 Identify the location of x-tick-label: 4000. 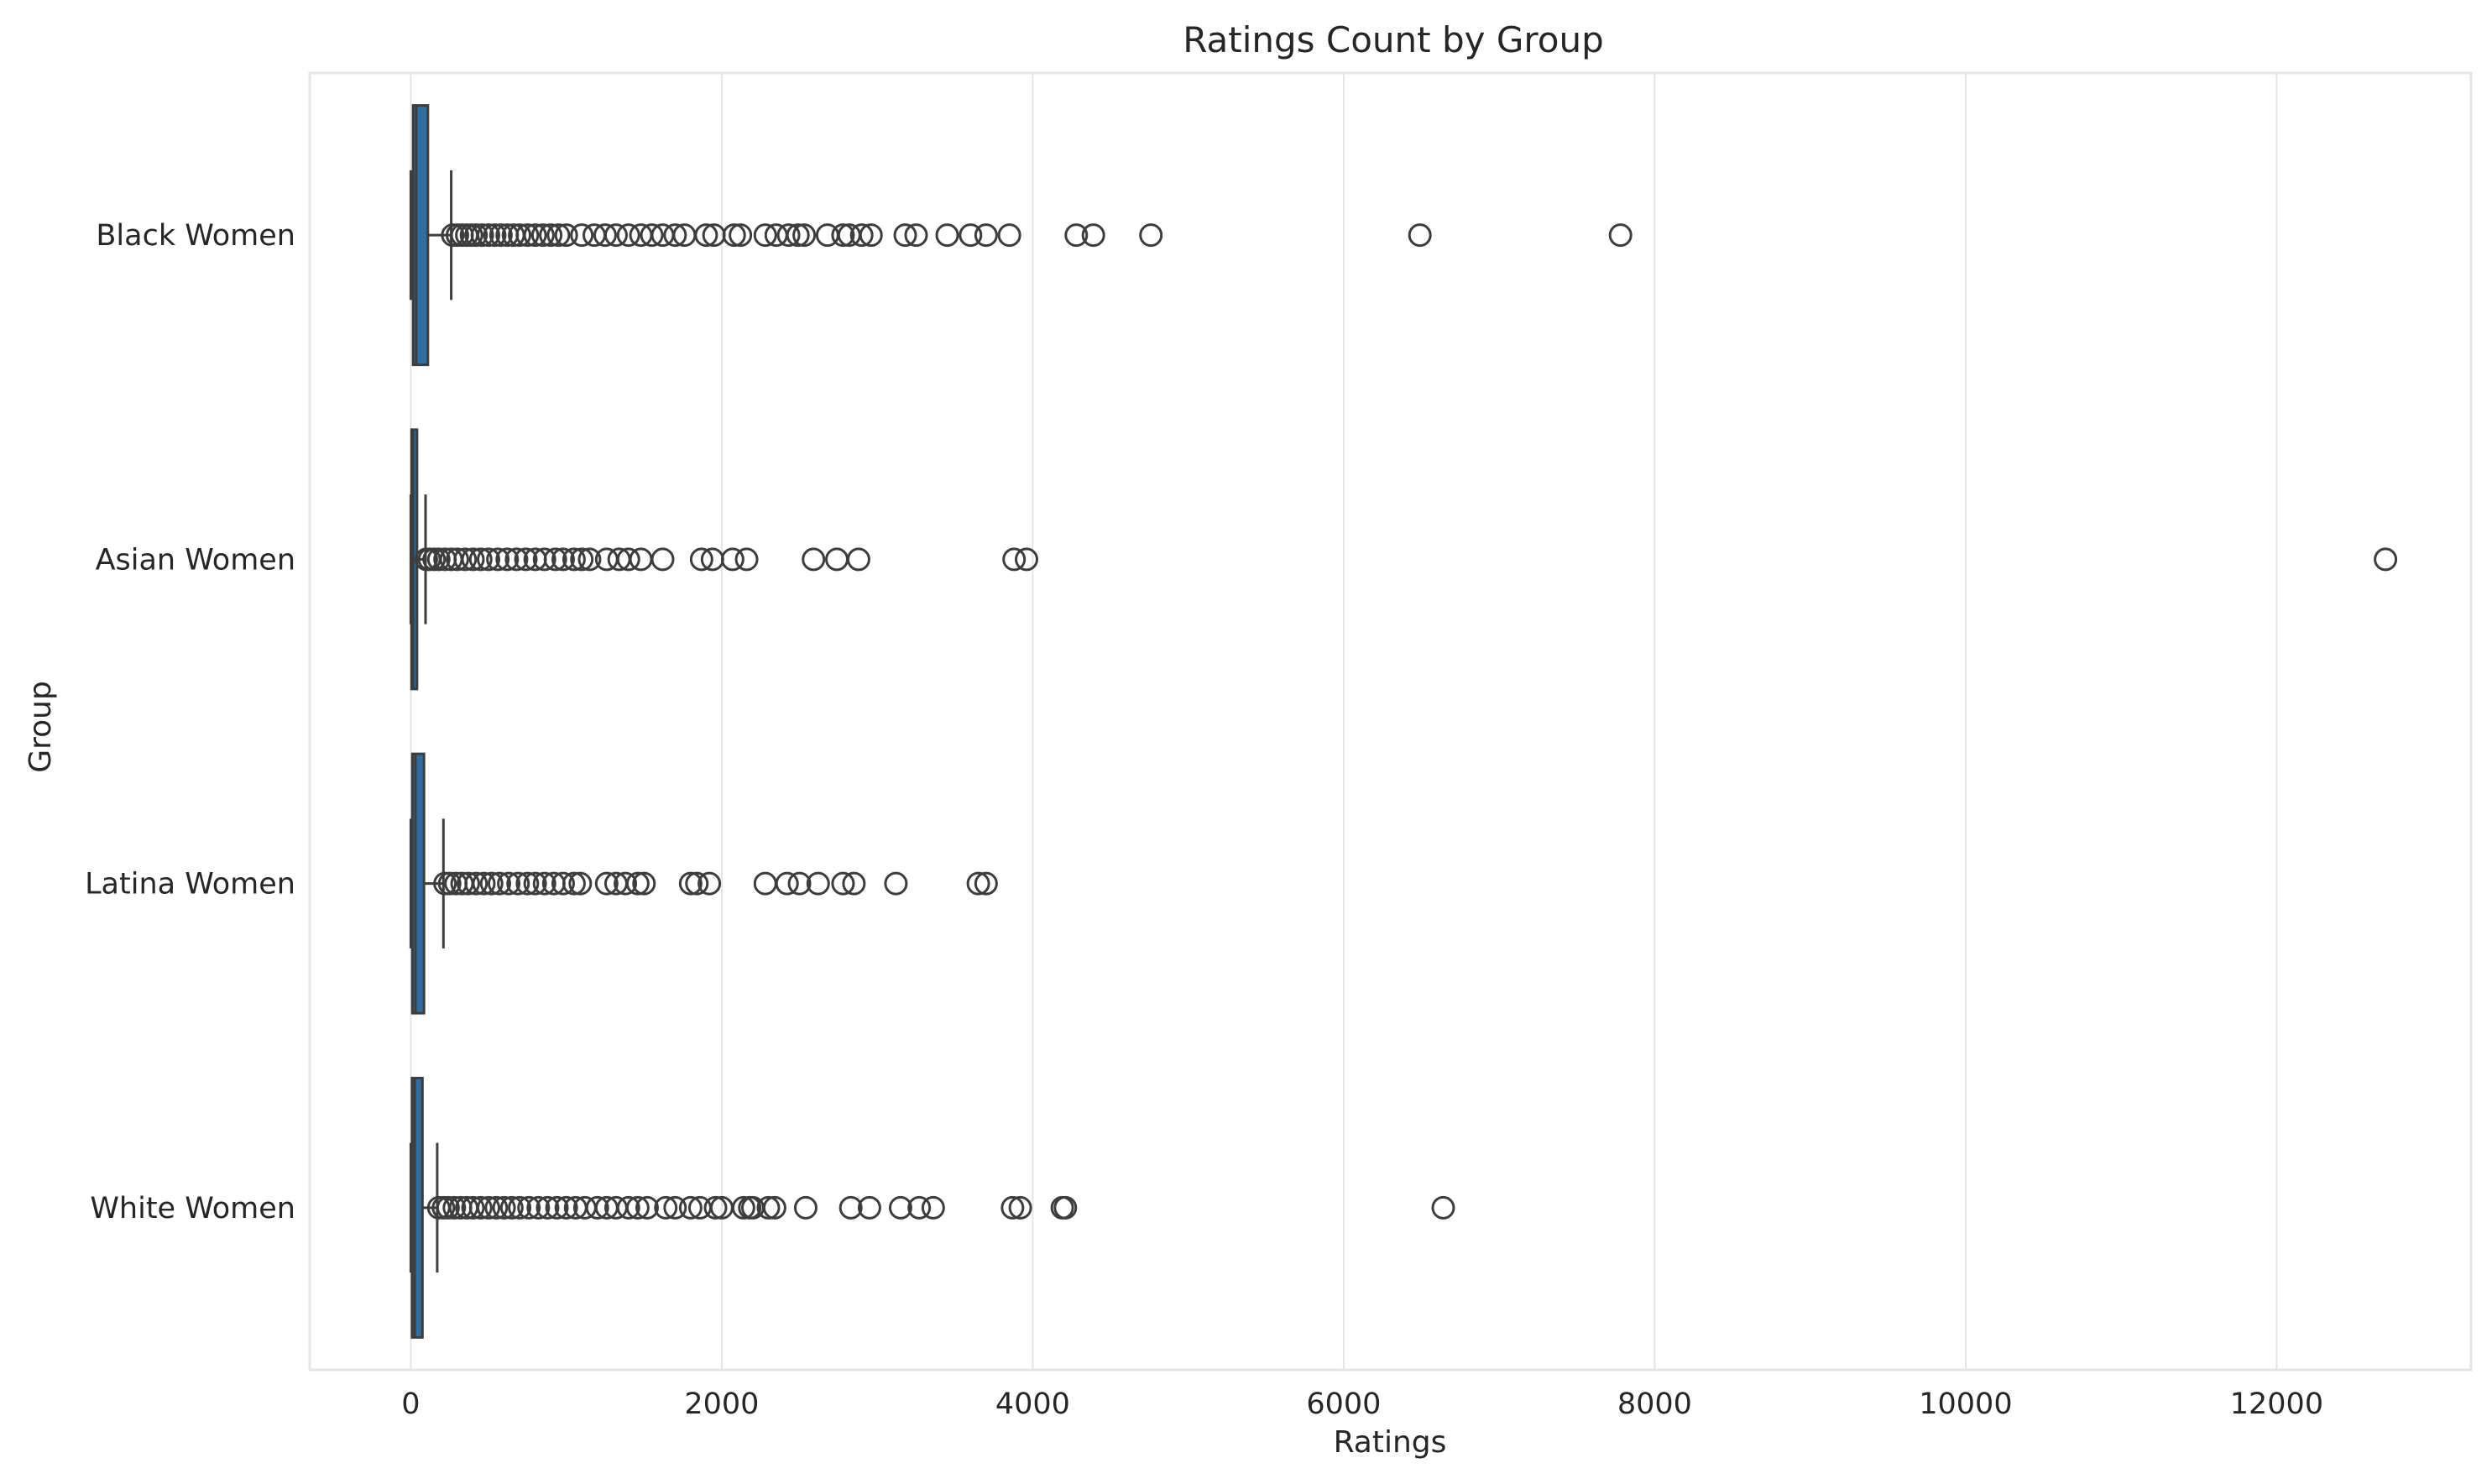
(1032, 1404).